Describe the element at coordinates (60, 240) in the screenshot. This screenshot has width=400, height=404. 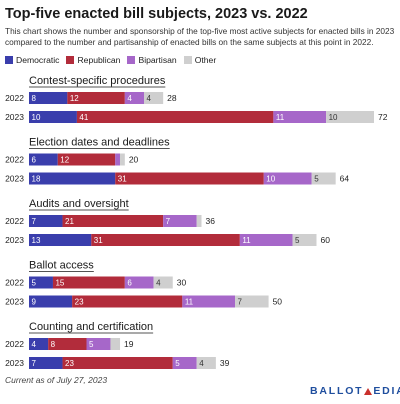
I see `bar-segment-audits-and-oversight-2023-democratic` at that location.